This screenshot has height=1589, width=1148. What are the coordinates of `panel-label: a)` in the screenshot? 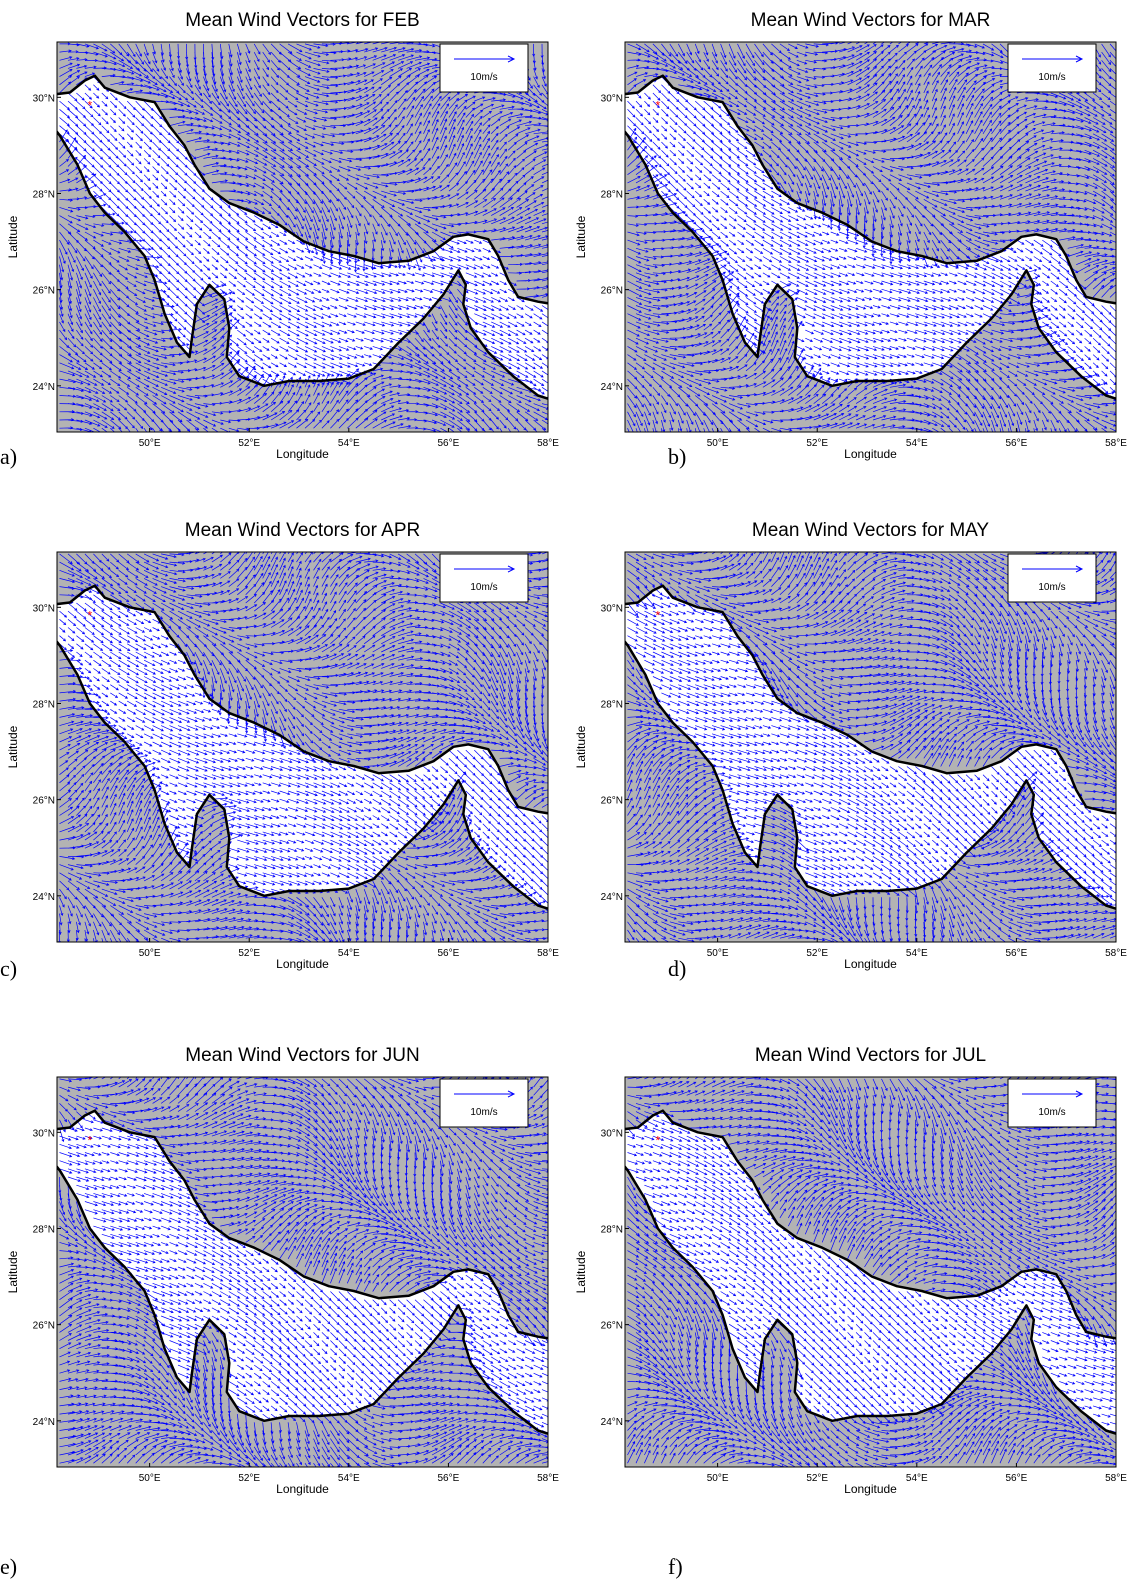 It's located at (8, 456).